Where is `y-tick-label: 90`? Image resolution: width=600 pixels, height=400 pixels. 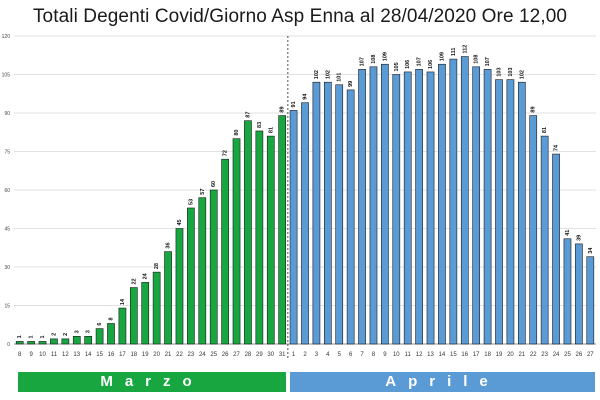 y-tick-label: 90 is located at coordinates (7, 114).